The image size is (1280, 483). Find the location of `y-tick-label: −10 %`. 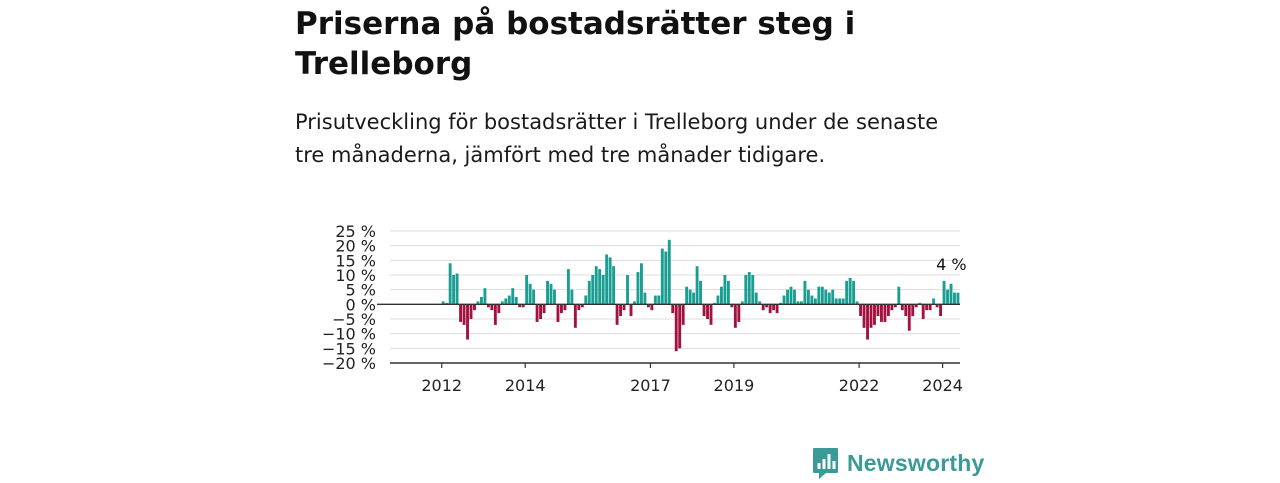

y-tick-label: −10 % is located at coordinates (349, 334).